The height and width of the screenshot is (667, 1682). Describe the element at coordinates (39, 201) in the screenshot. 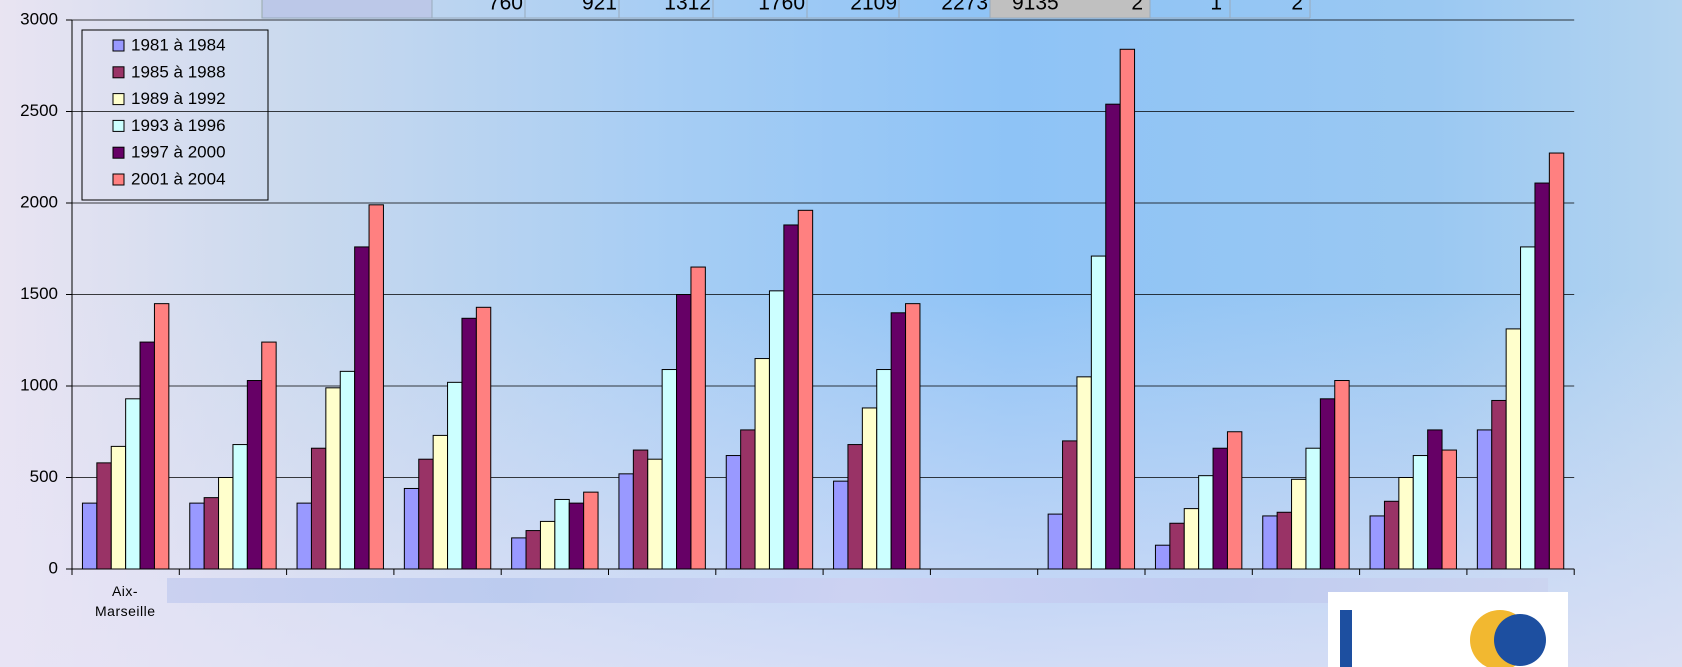

I see `y-tick-label: 2000` at that location.